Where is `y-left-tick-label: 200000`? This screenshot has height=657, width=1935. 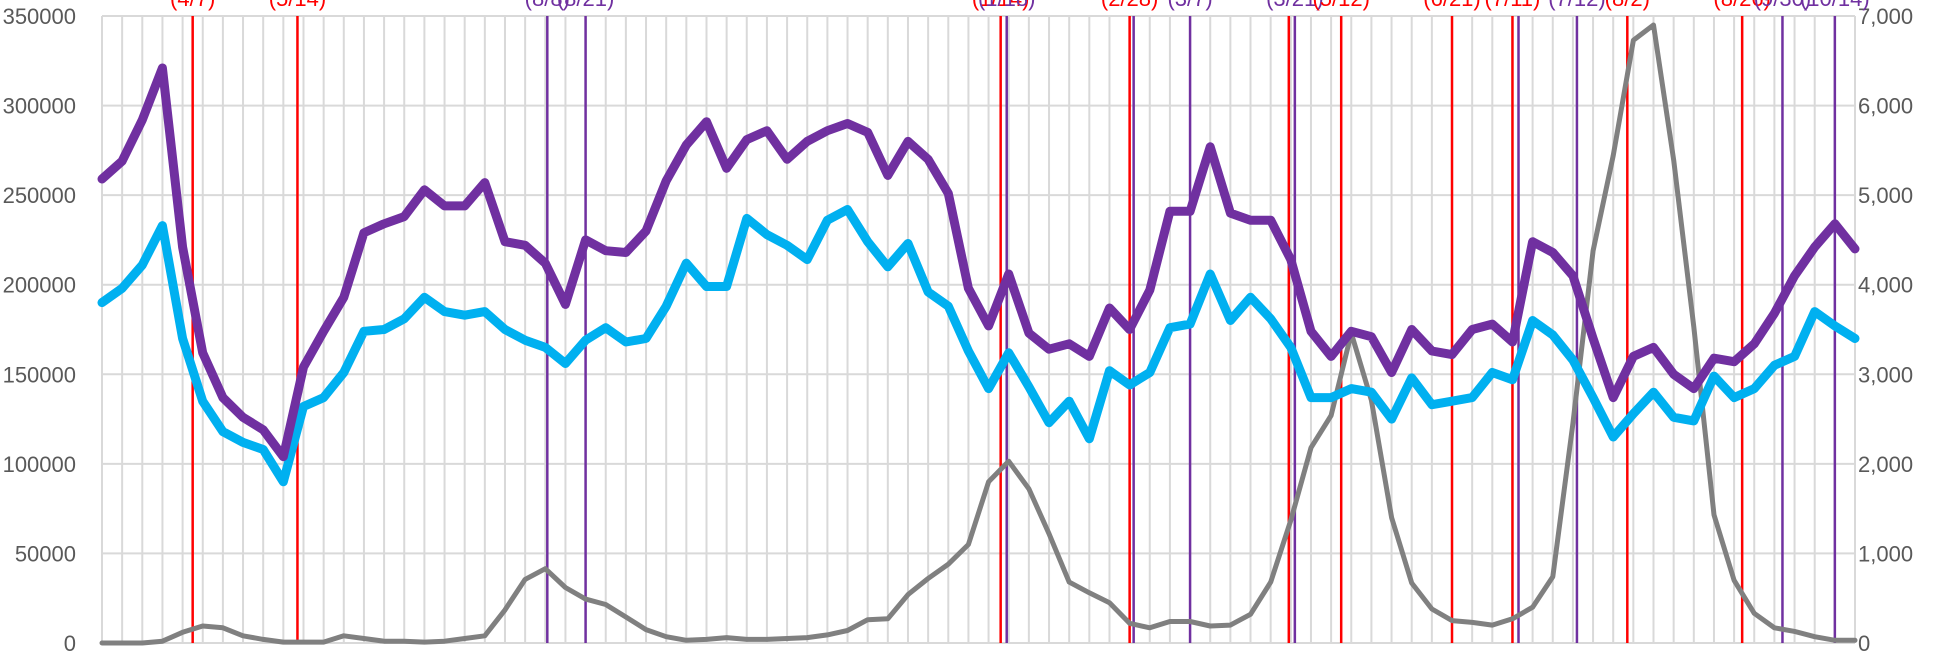
y-left-tick-label: 200000 is located at coordinates (39, 285).